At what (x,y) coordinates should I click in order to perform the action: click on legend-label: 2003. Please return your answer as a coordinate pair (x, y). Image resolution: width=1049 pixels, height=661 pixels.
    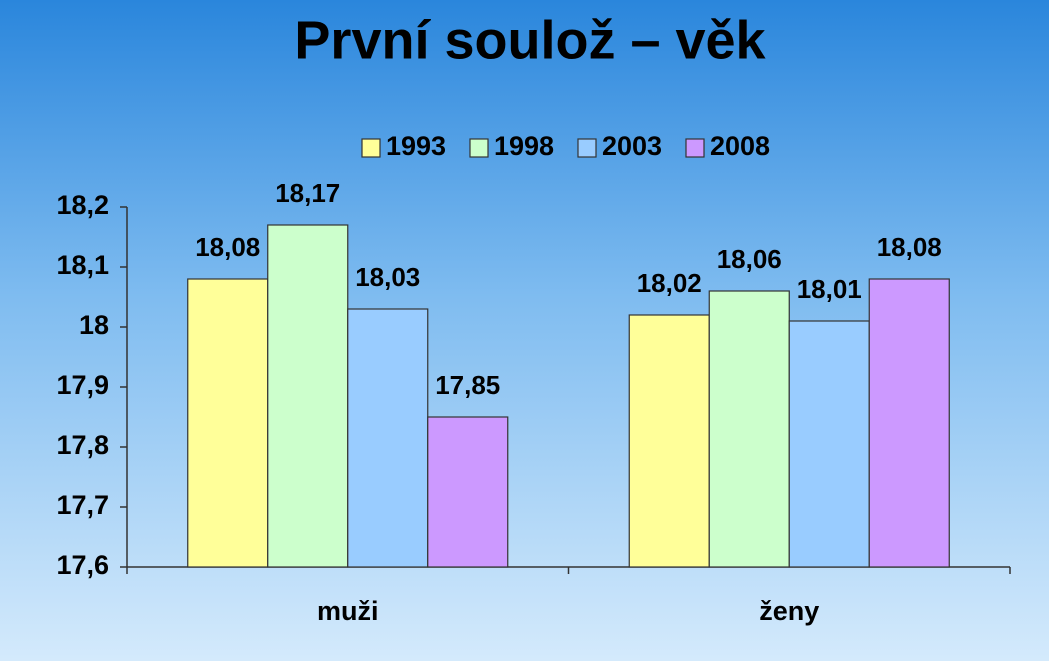
    Looking at the image, I should click on (632, 146).